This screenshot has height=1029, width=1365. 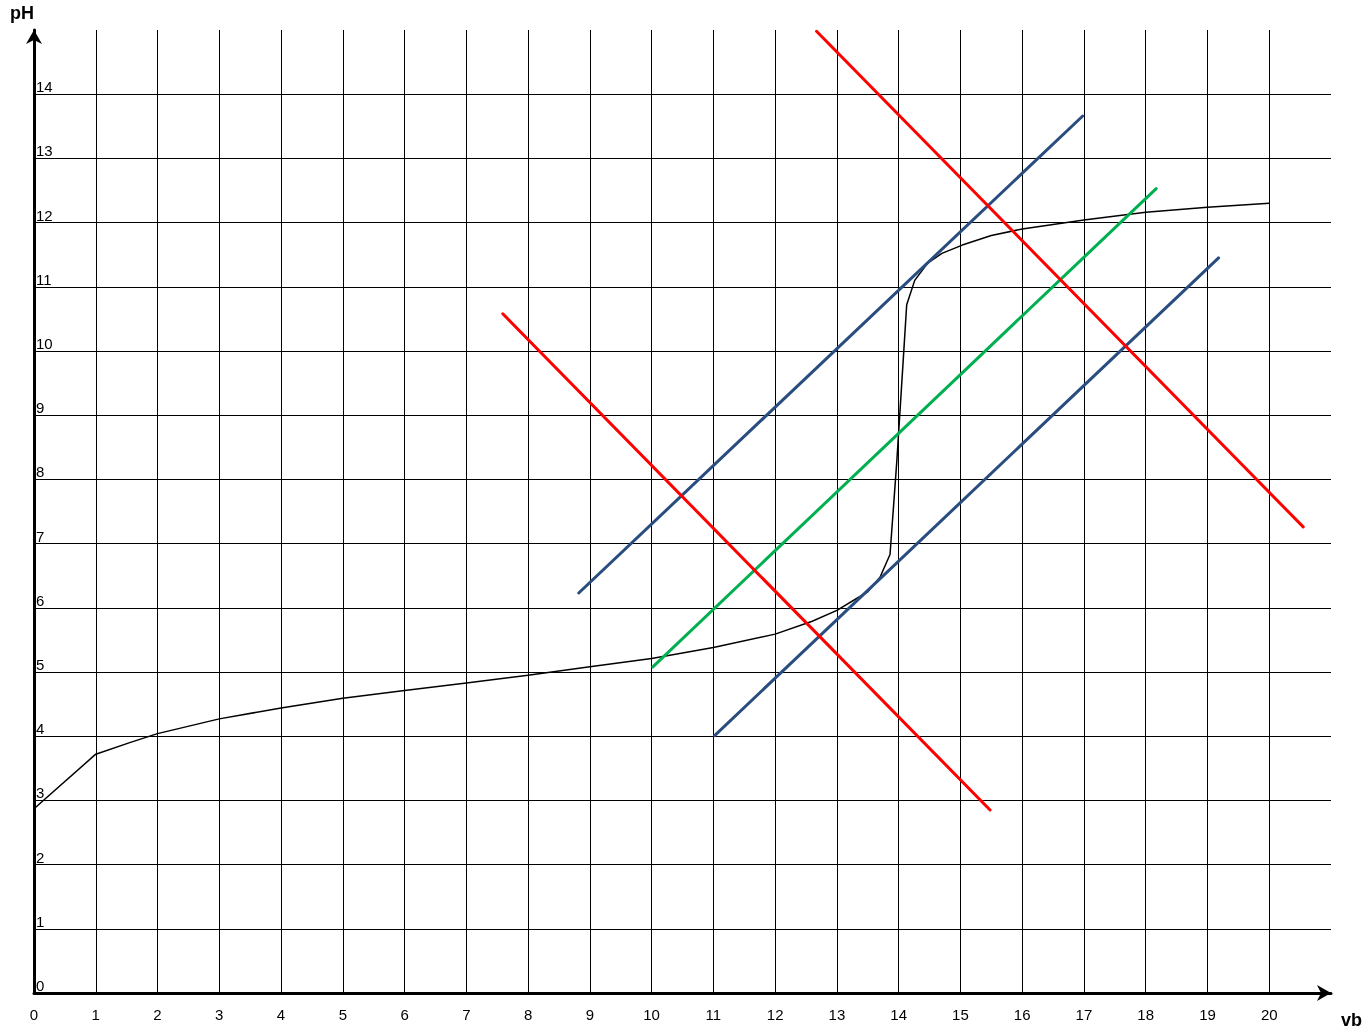 What do you see at coordinates (837, 1014) in the screenshot?
I see `x-tick-label: 13` at bounding box center [837, 1014].